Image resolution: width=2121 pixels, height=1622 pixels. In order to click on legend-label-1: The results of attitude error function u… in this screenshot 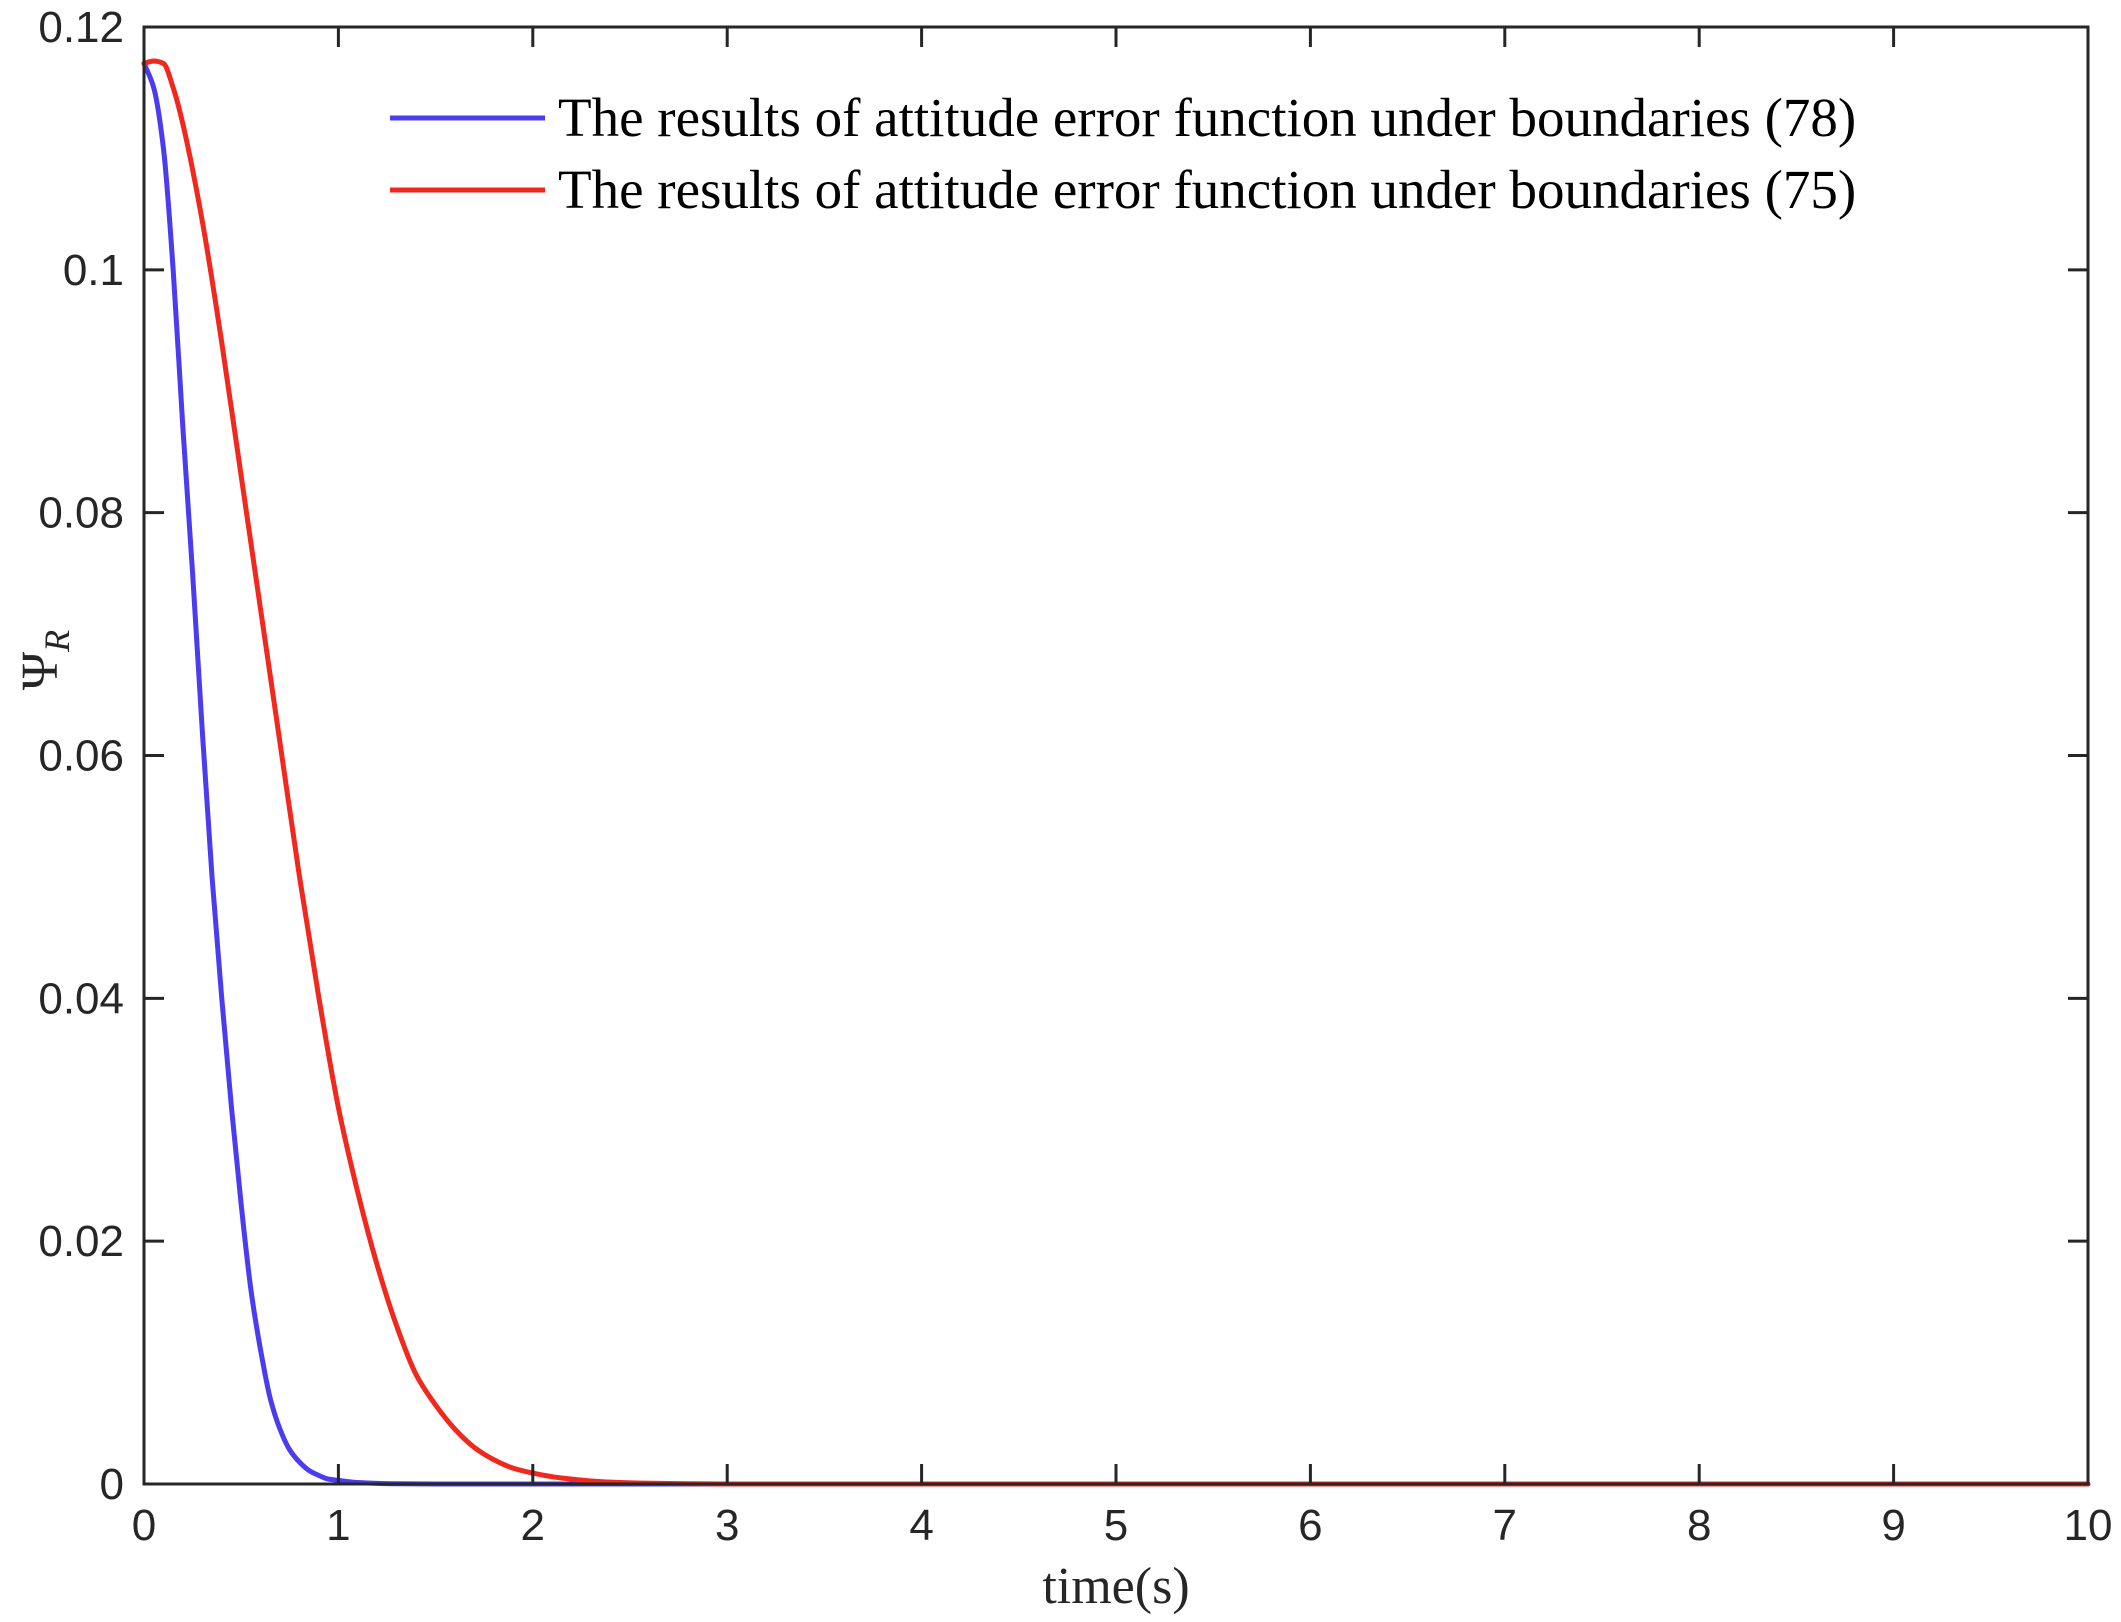, I will do `click(1207, 117)`.